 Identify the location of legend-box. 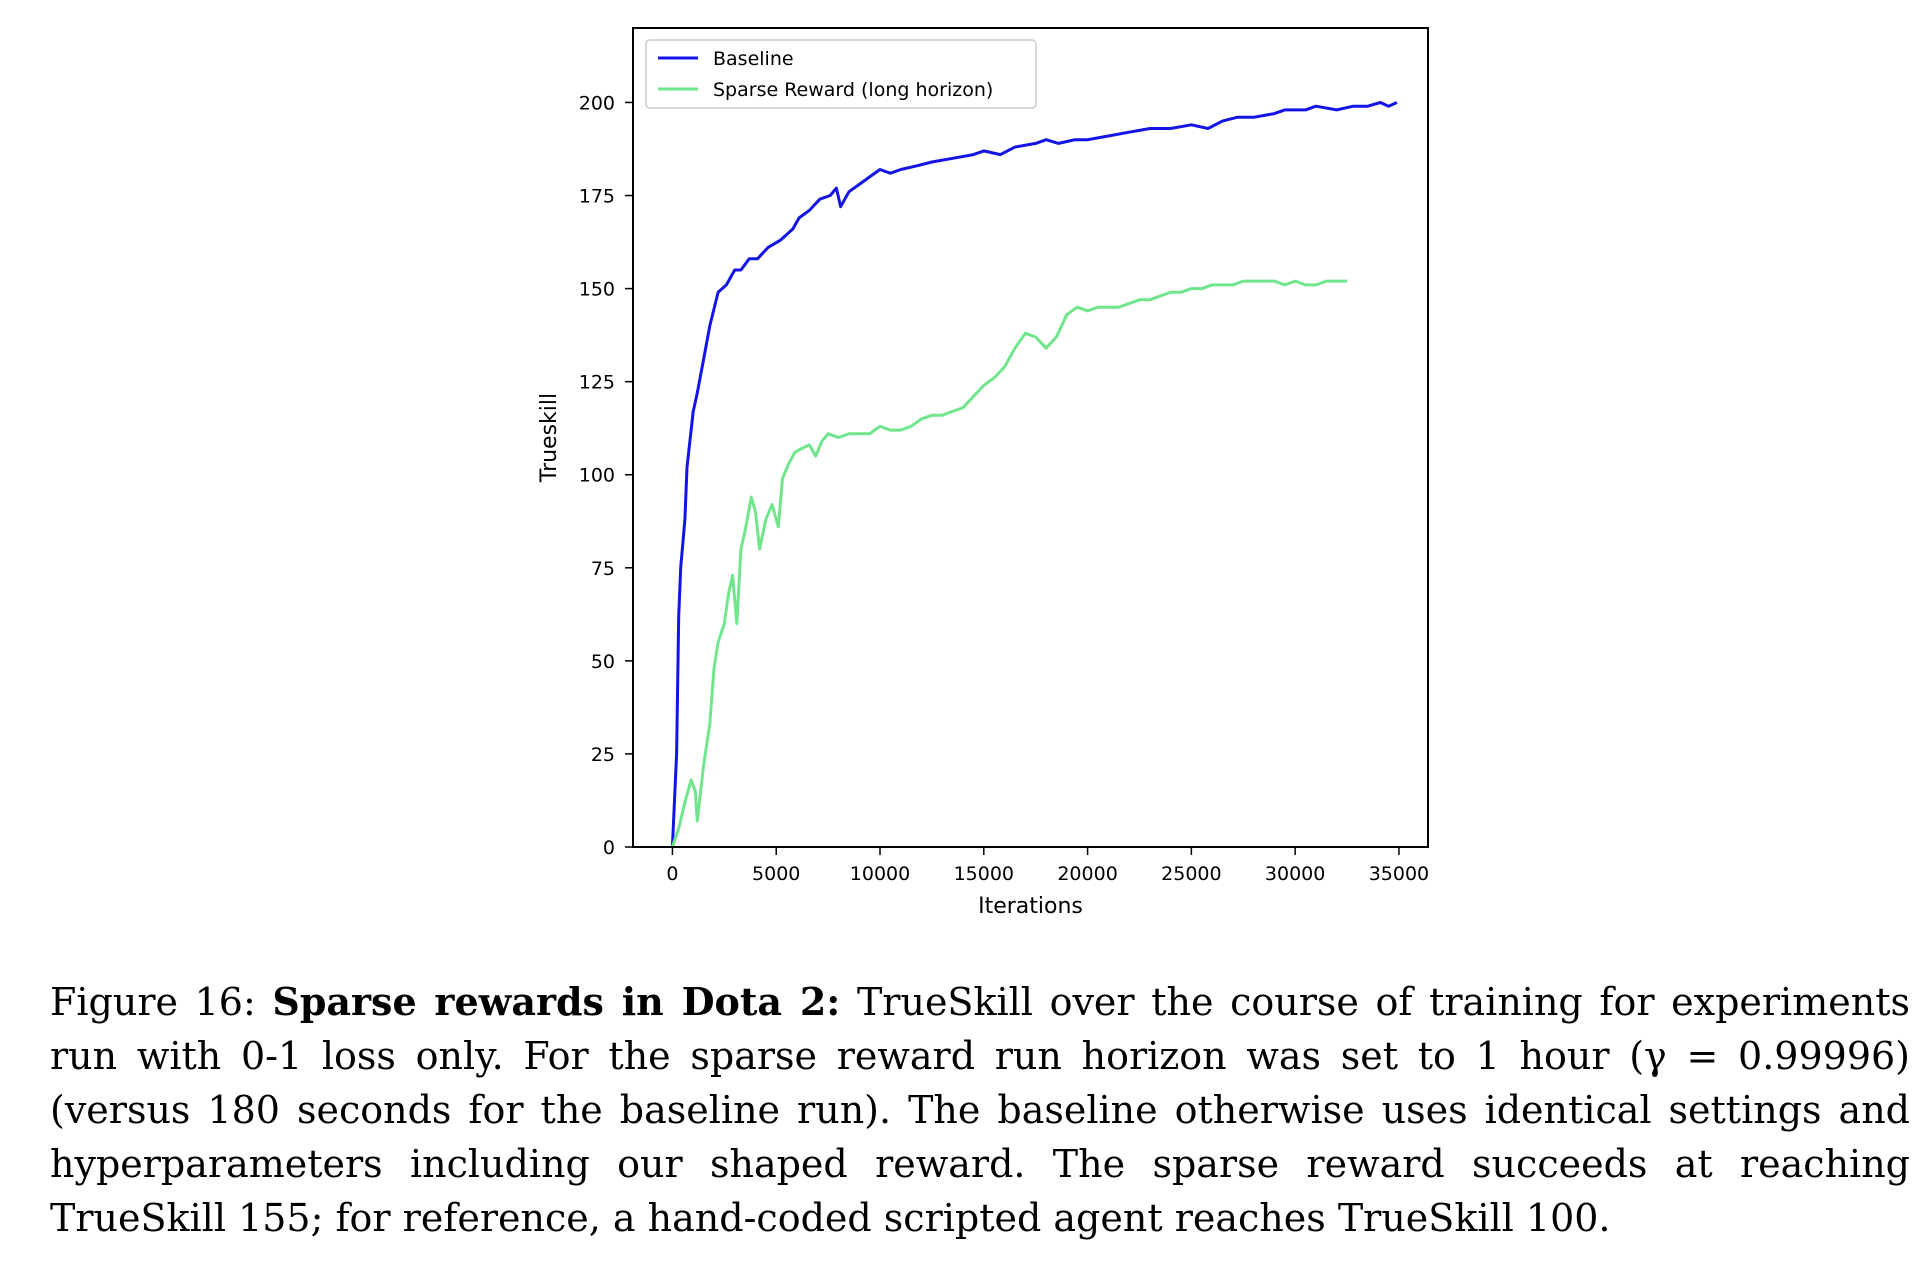
(841, 74).